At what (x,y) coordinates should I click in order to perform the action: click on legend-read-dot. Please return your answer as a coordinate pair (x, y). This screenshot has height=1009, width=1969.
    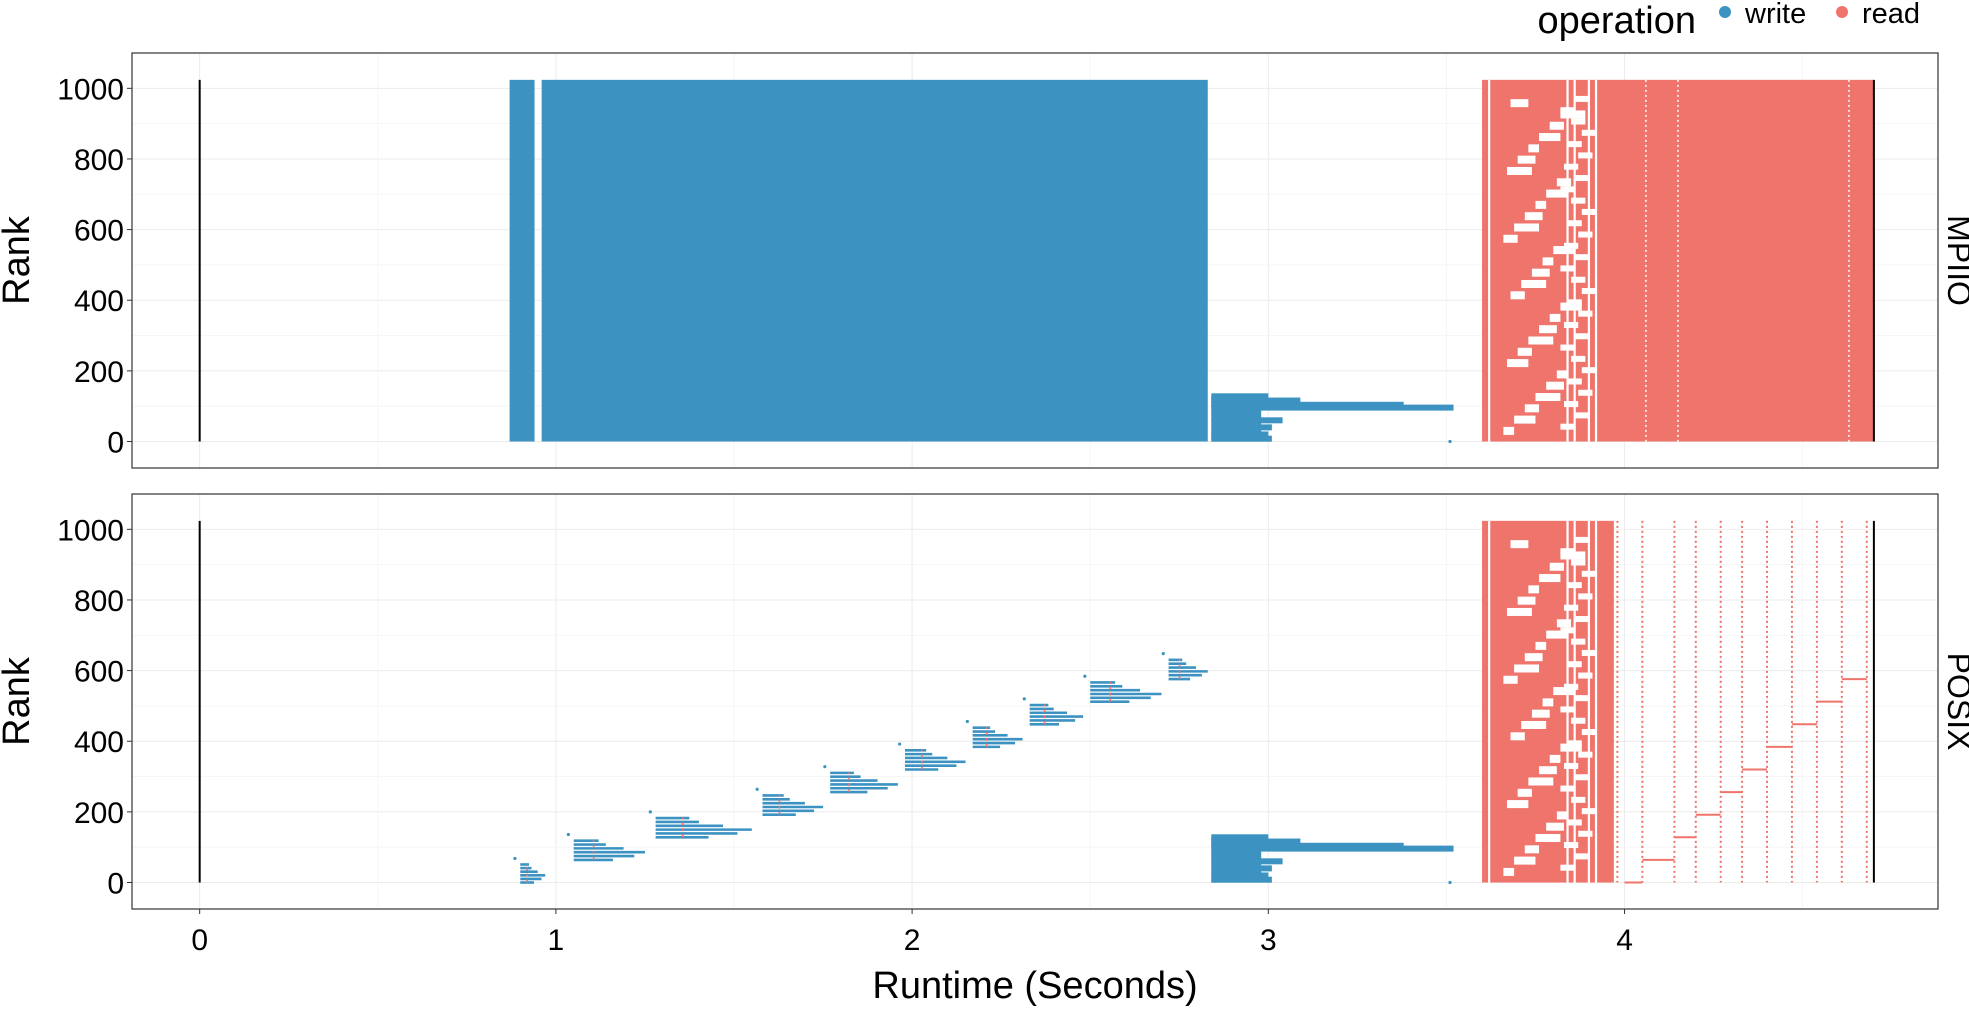
    Looking at the image, I should click on (1842, 12).